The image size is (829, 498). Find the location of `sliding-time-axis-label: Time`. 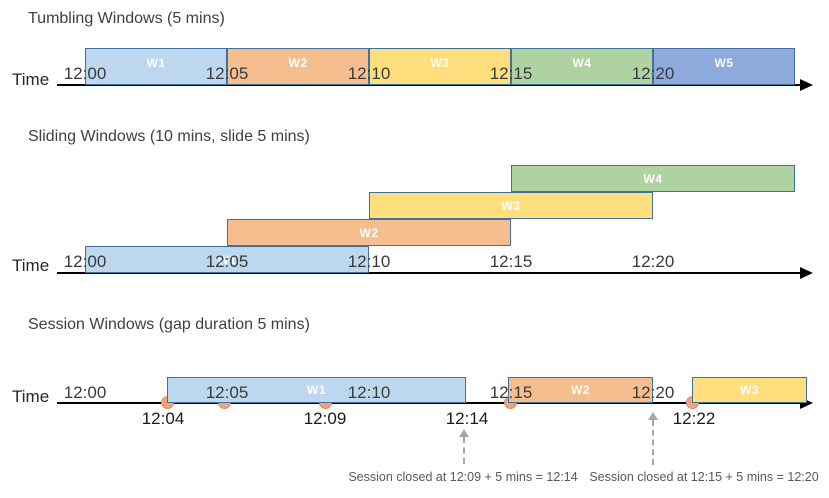

sliding-time-axis-label: Time is located at coordinates (31, 265).